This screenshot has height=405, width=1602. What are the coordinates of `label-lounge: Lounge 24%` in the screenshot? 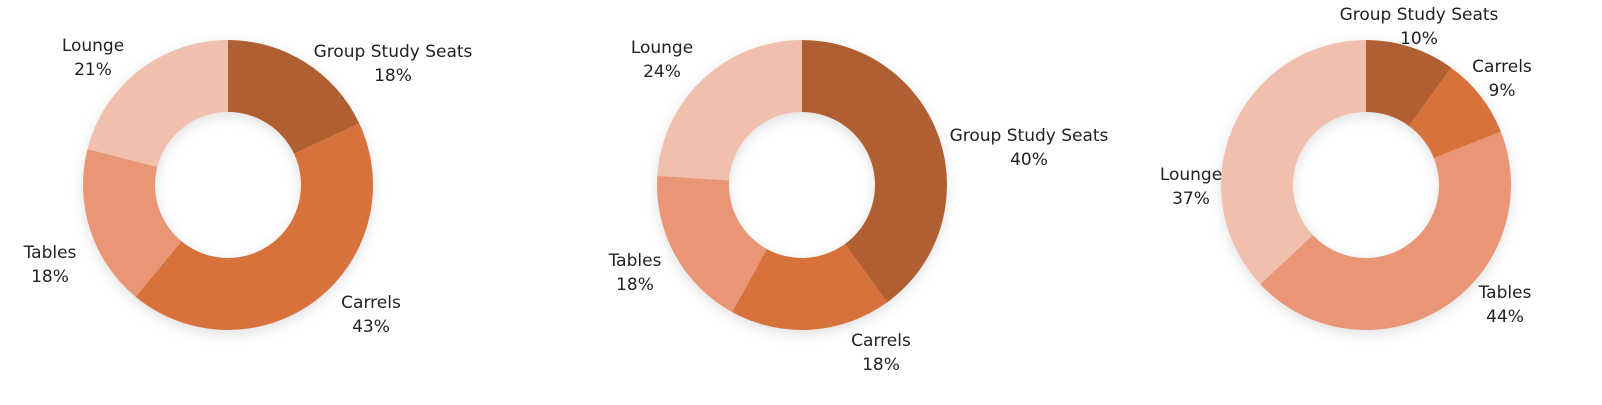 It's located at (662, 60).